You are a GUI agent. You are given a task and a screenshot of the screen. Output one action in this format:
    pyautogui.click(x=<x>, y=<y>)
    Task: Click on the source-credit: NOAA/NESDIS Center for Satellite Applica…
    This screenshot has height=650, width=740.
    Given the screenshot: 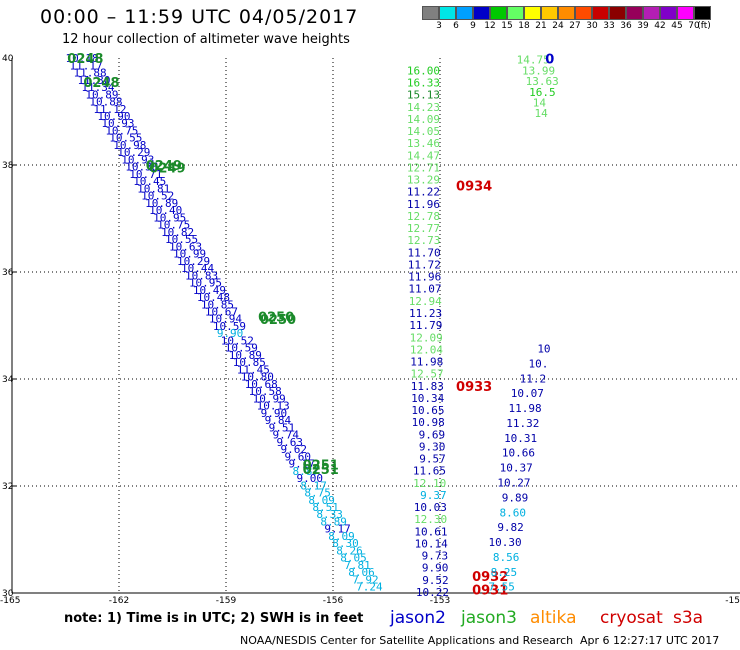 What is the action you would take?
    pyautogui.click(x=407, y=640)
    